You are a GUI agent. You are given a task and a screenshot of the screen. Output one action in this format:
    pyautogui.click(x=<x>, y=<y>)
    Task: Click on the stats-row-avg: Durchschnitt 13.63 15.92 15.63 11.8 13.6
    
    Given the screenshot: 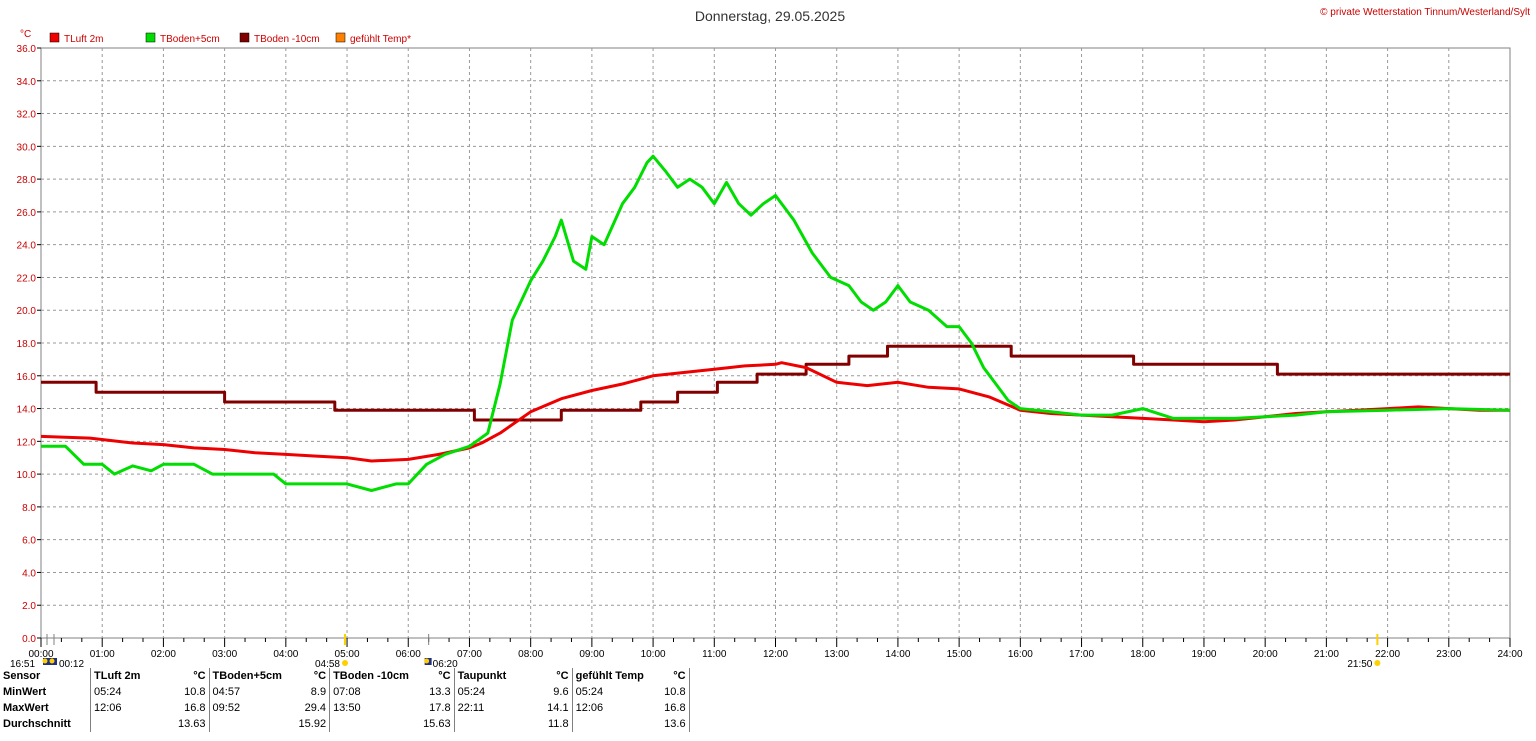 What is the action you would take?
    pyautogui.click(x=345, y=724)
    